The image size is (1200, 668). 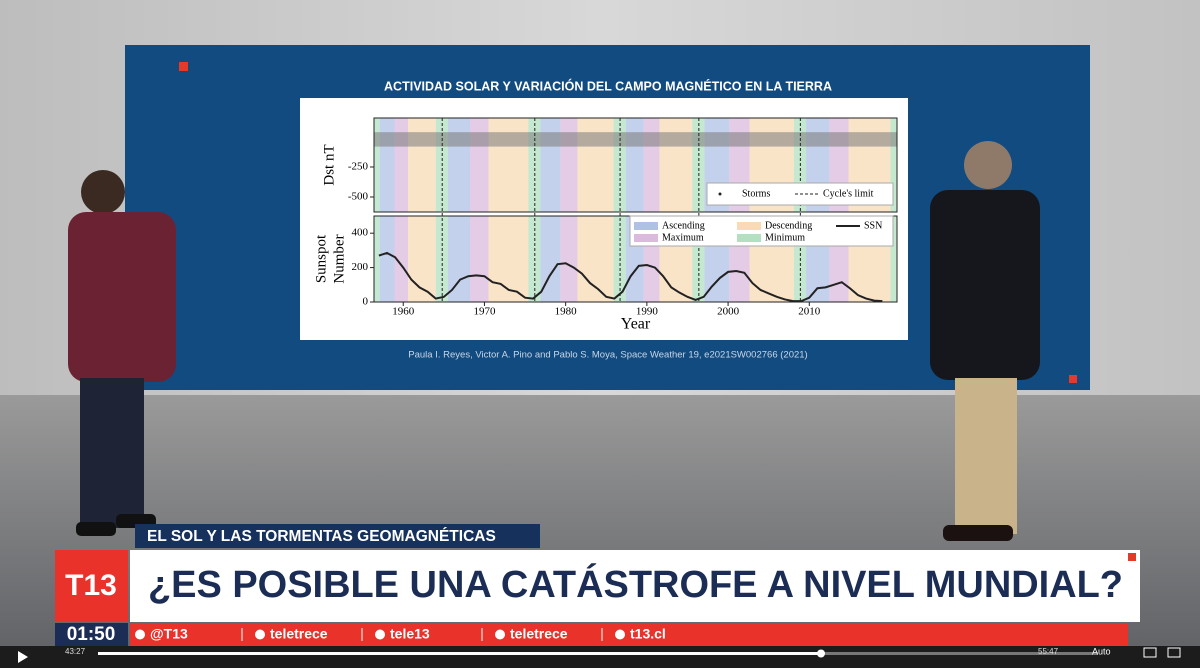 What do you see at coordinates (566, 312) in the screenshot?
I see `x-tick-label: 1980` at bounding box center [566, 312].